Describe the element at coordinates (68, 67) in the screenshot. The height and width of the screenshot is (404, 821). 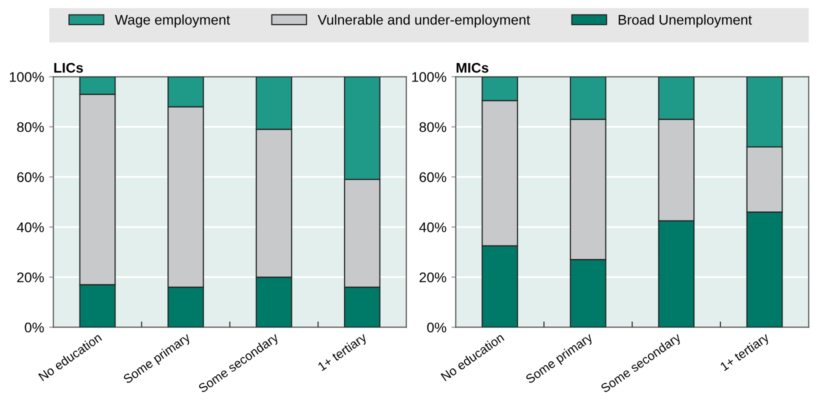
I see `chart-title: LICs` at that location.